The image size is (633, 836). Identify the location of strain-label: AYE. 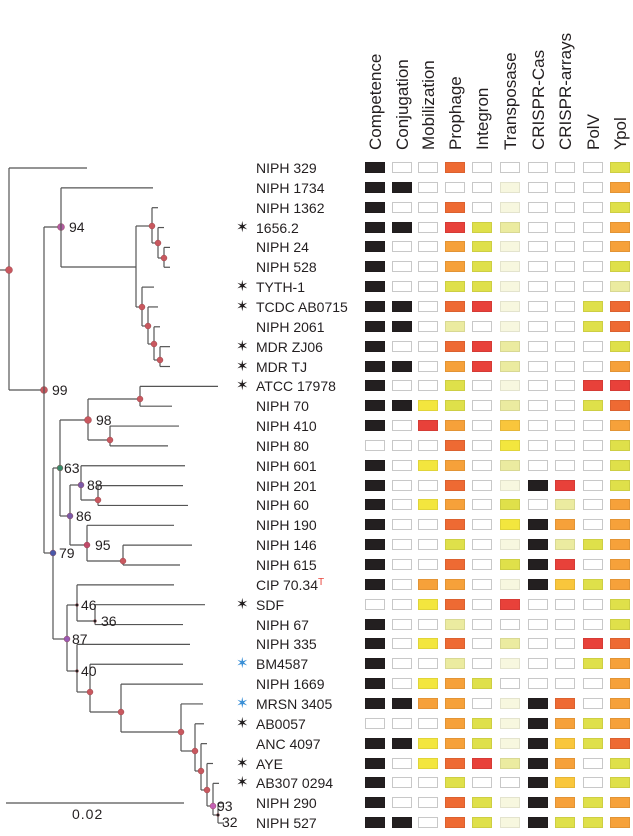
(269, 763).